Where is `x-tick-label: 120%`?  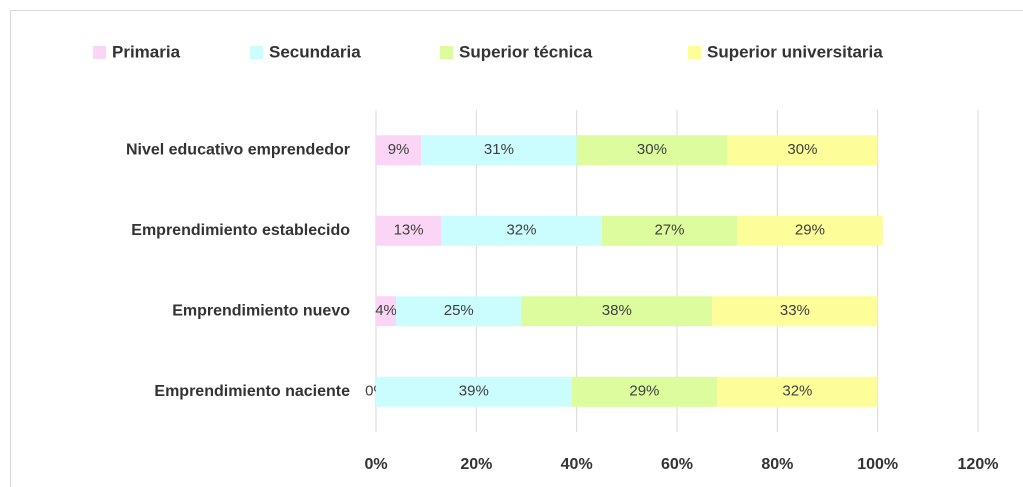 x-tick-label: 120% is located at coordinates (978, 464).